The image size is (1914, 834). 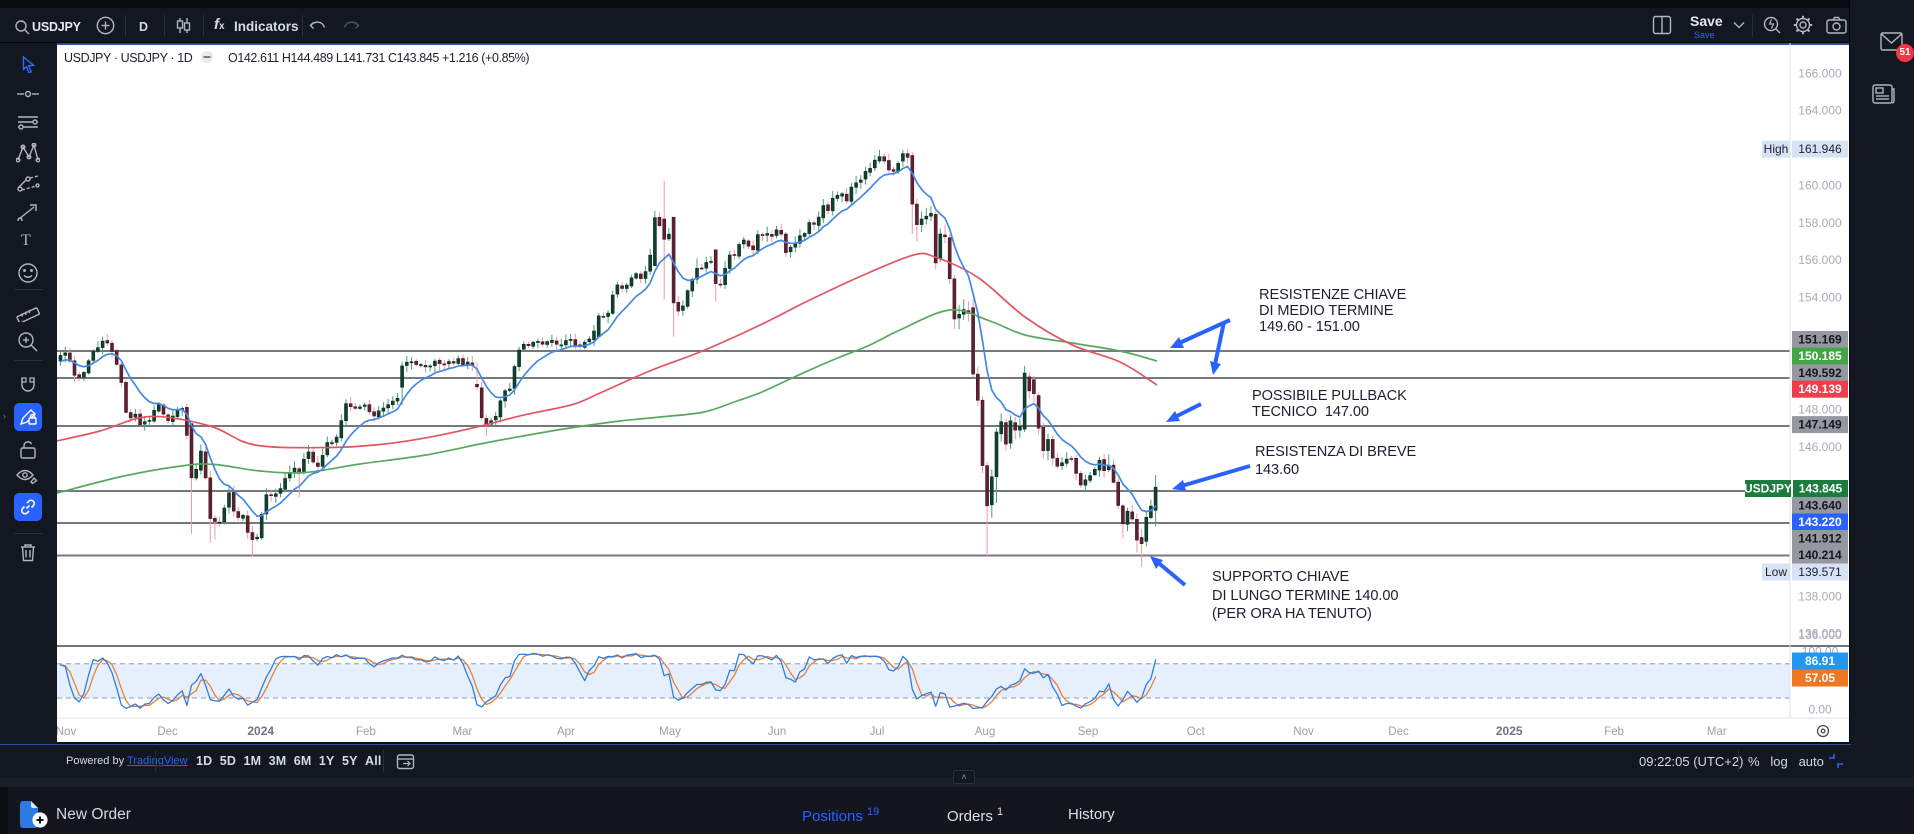 What do you see at coordinates (1329, 396) in the screenshot?
I see `svg-text: POSSIBILE PULLBACK` at bounding box center [1329, 396].